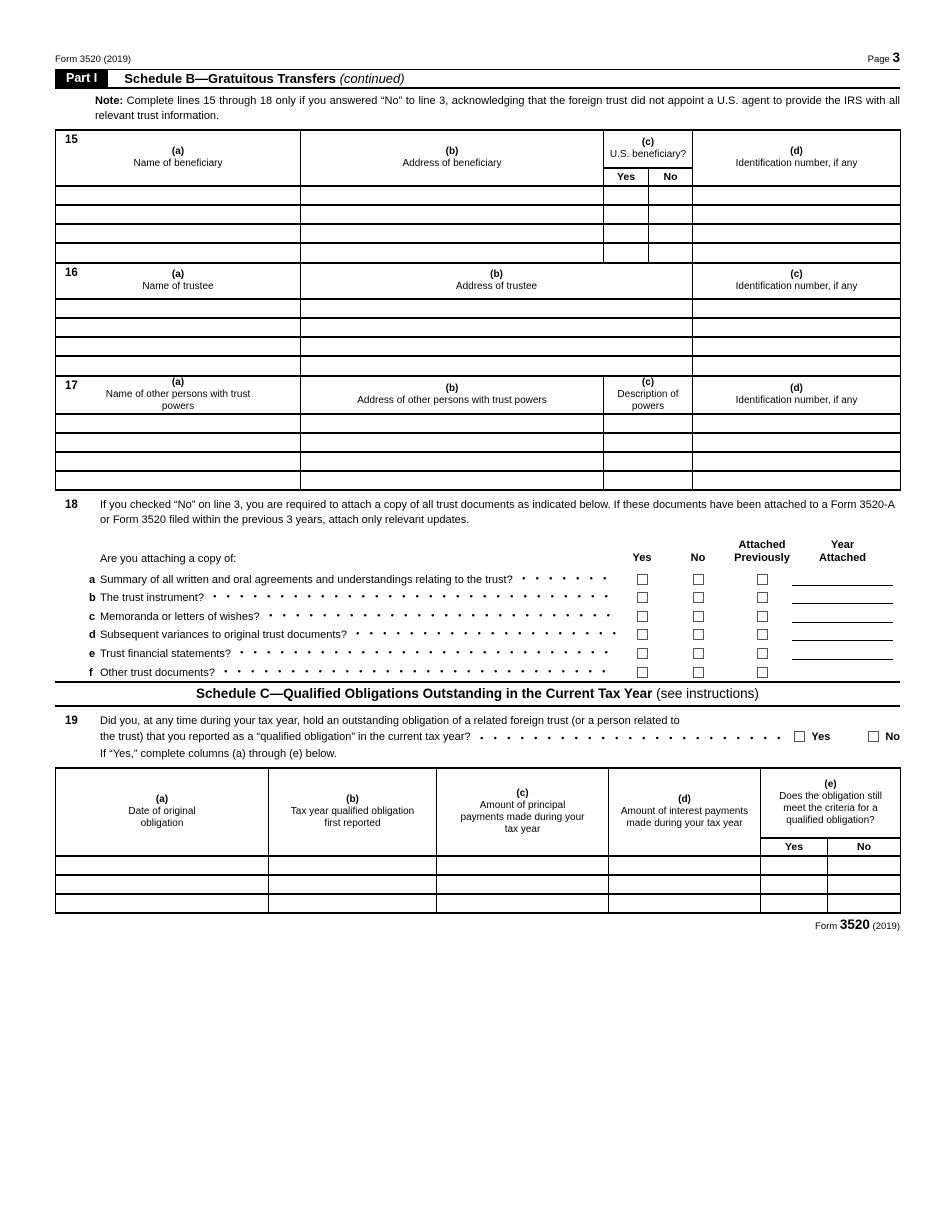 This screenshot has height=1229, width=950. I want to click on line19-yes-checkbox, so click(800, 737).